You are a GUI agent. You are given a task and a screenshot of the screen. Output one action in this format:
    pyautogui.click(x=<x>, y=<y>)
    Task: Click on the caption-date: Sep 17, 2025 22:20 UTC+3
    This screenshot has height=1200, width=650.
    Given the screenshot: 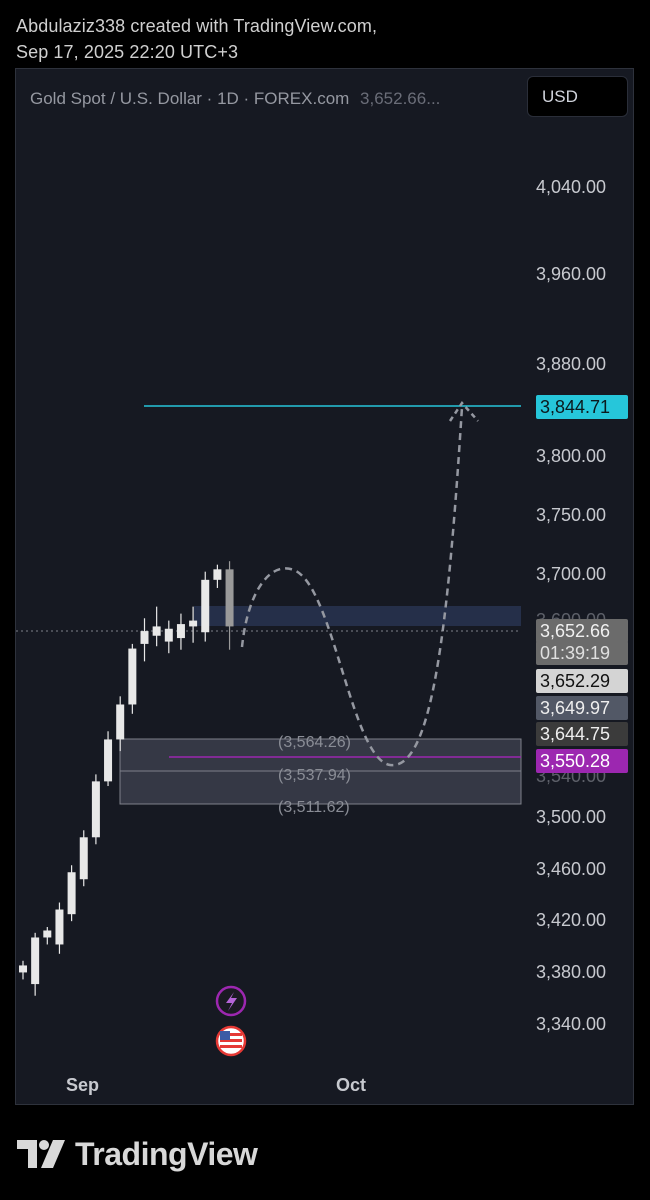 What is the action you would take?
    pyautogui.click(x=127, y=52)
    